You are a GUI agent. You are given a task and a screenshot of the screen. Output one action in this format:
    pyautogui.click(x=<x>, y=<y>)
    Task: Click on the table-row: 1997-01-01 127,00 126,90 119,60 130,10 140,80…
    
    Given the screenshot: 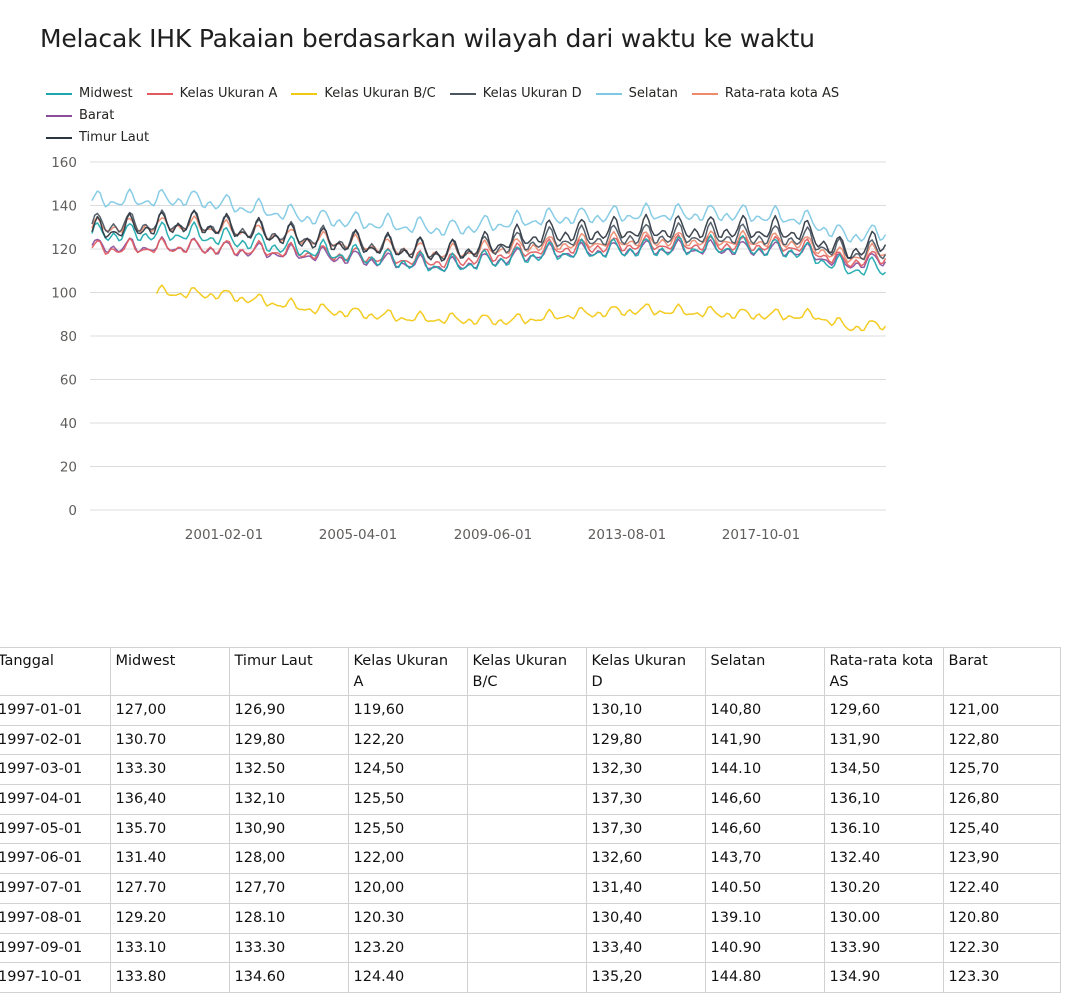 What is the action you would take?
    pyautogui.click(x=530, y=710)
    